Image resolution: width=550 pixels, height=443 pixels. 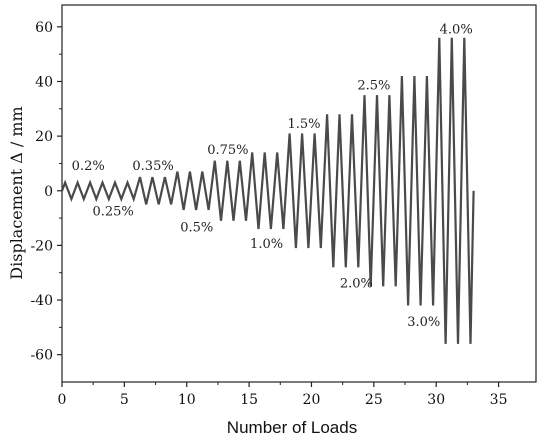 I want to click on x-tick-label: 25, so click(x=374, y=400).